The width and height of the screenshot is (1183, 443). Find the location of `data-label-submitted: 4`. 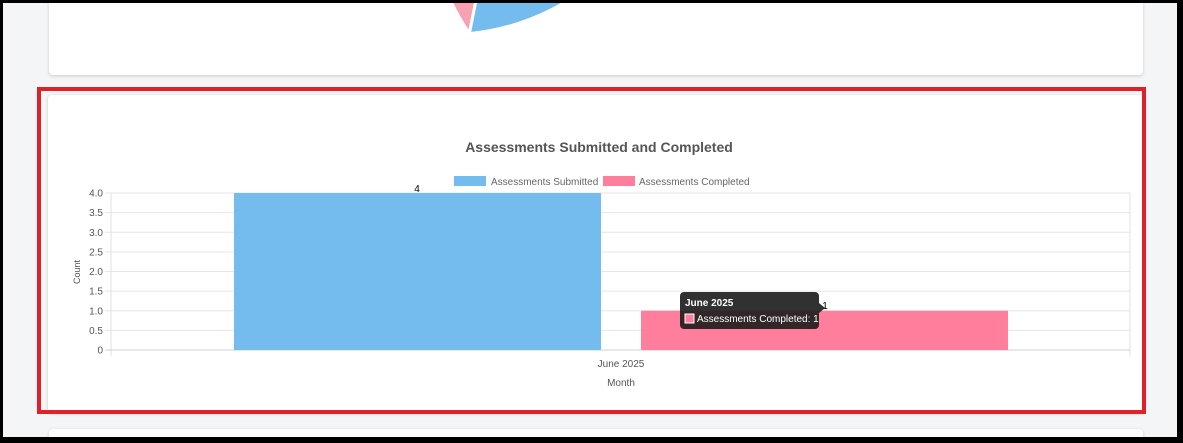

data-label-submitted: 4 is located at coordinates (417, 189).